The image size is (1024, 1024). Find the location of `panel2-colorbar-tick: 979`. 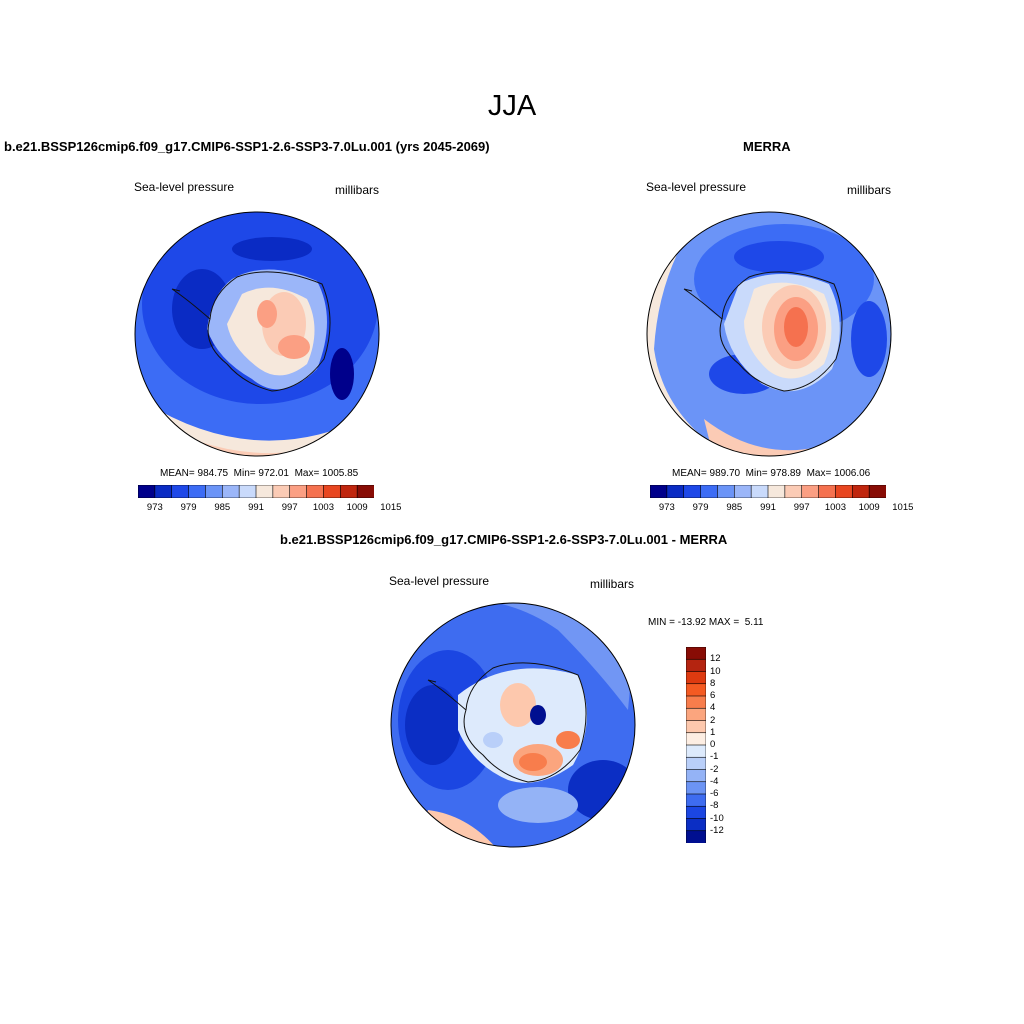

panel2-colorbar-tick: 979 is located at coordinates (700, 507).